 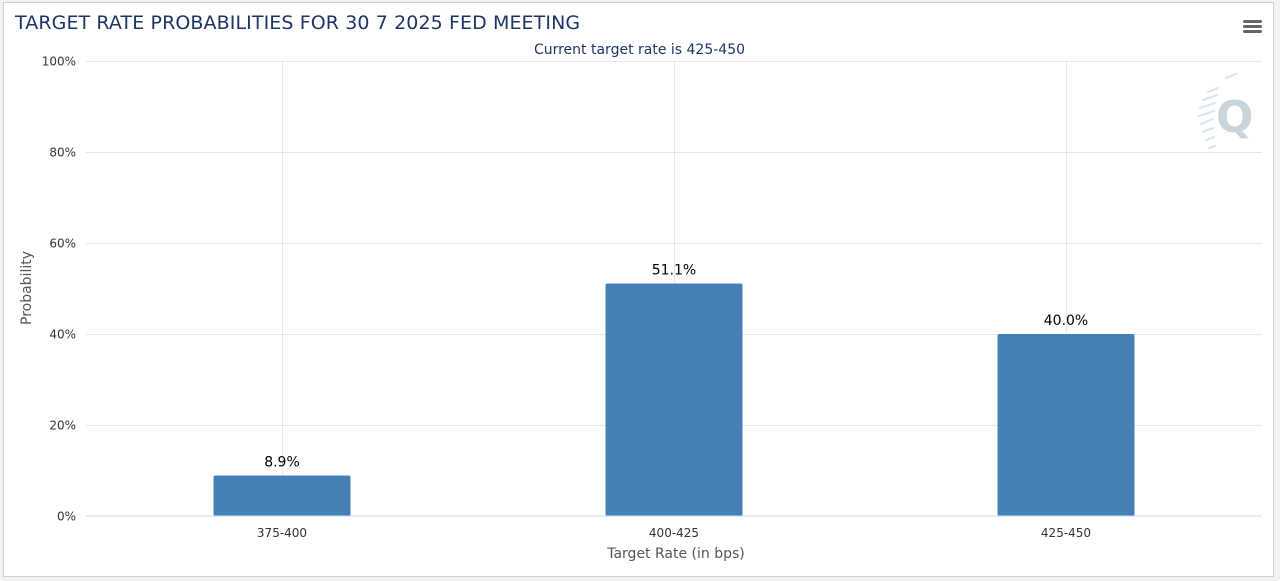 I want to click on y-tick-label: 0%, so click(x=66, y=517).